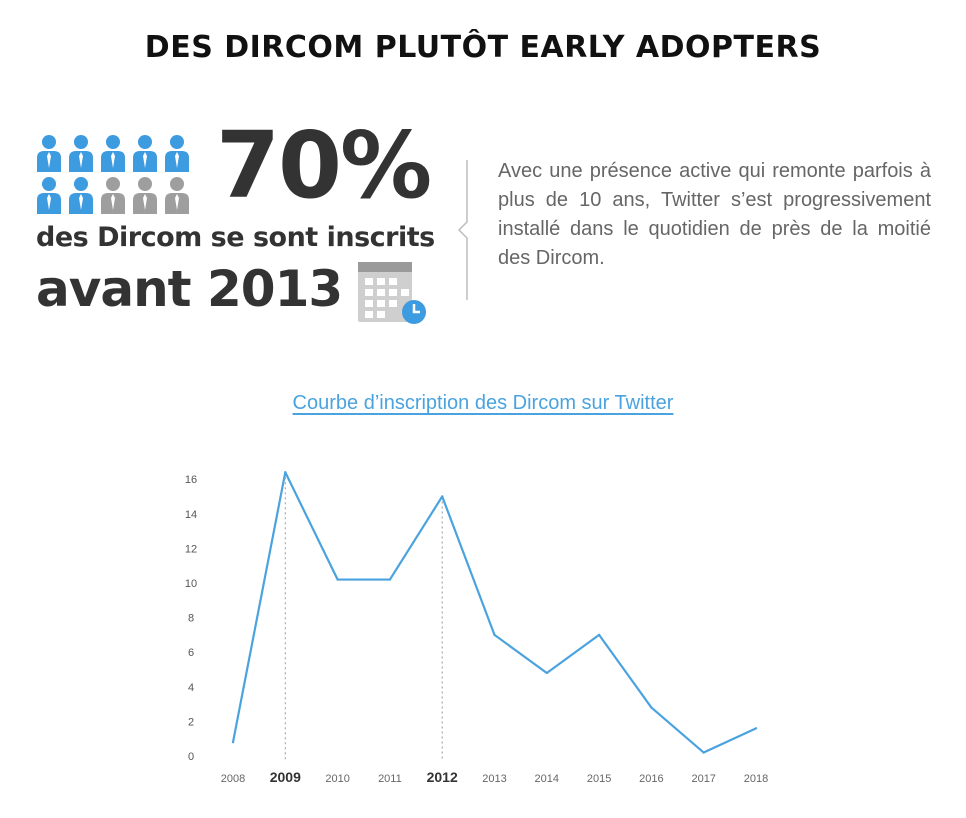 This screenshot has width=966, height=818. I want to click on y-tick-label: 8, so click(191, 619).